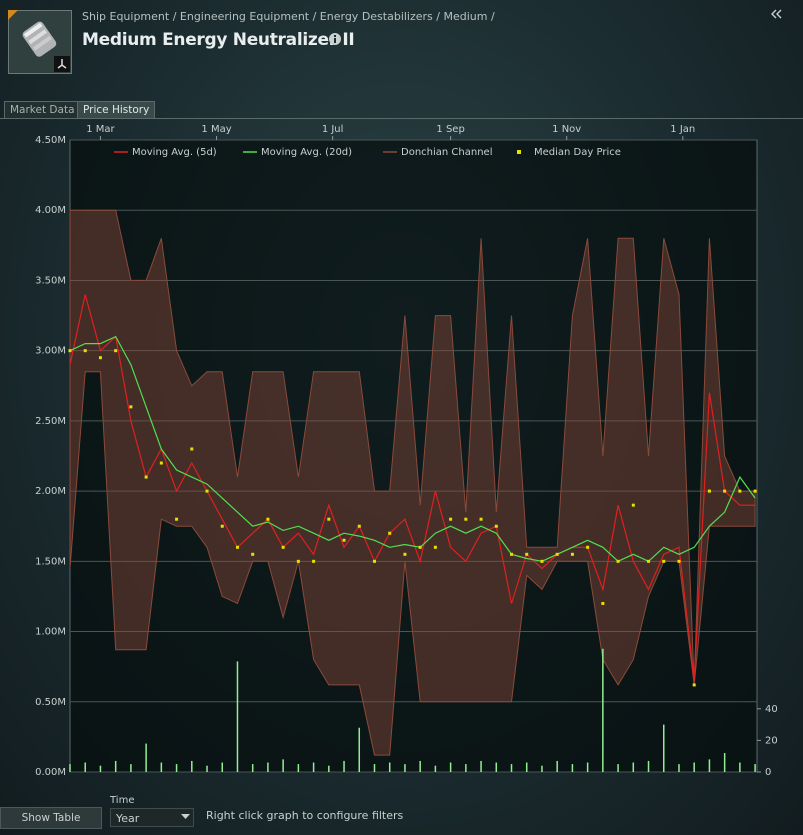 The width and height of the screenshot is (803, 835). What do you see at coordinates (50, 140) in the screenshot?
I see `y-tick-label: 4.50M` at bounding box center [50, 140].